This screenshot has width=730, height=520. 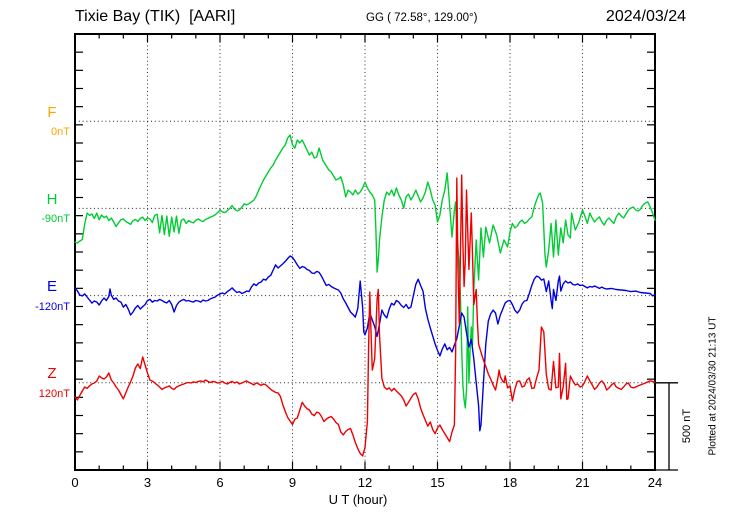 I want to click on component-label-E: E, so click(x=51, y=286).